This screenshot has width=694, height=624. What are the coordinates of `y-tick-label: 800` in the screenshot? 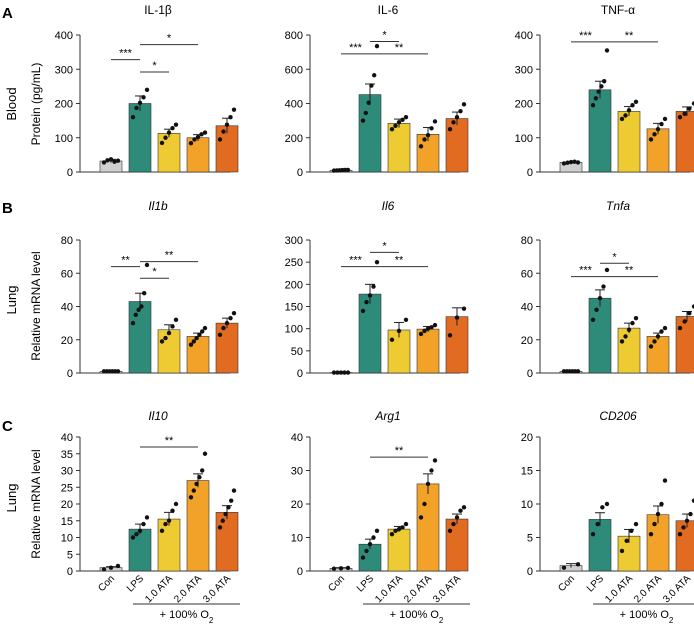 It's located at (294, 36).